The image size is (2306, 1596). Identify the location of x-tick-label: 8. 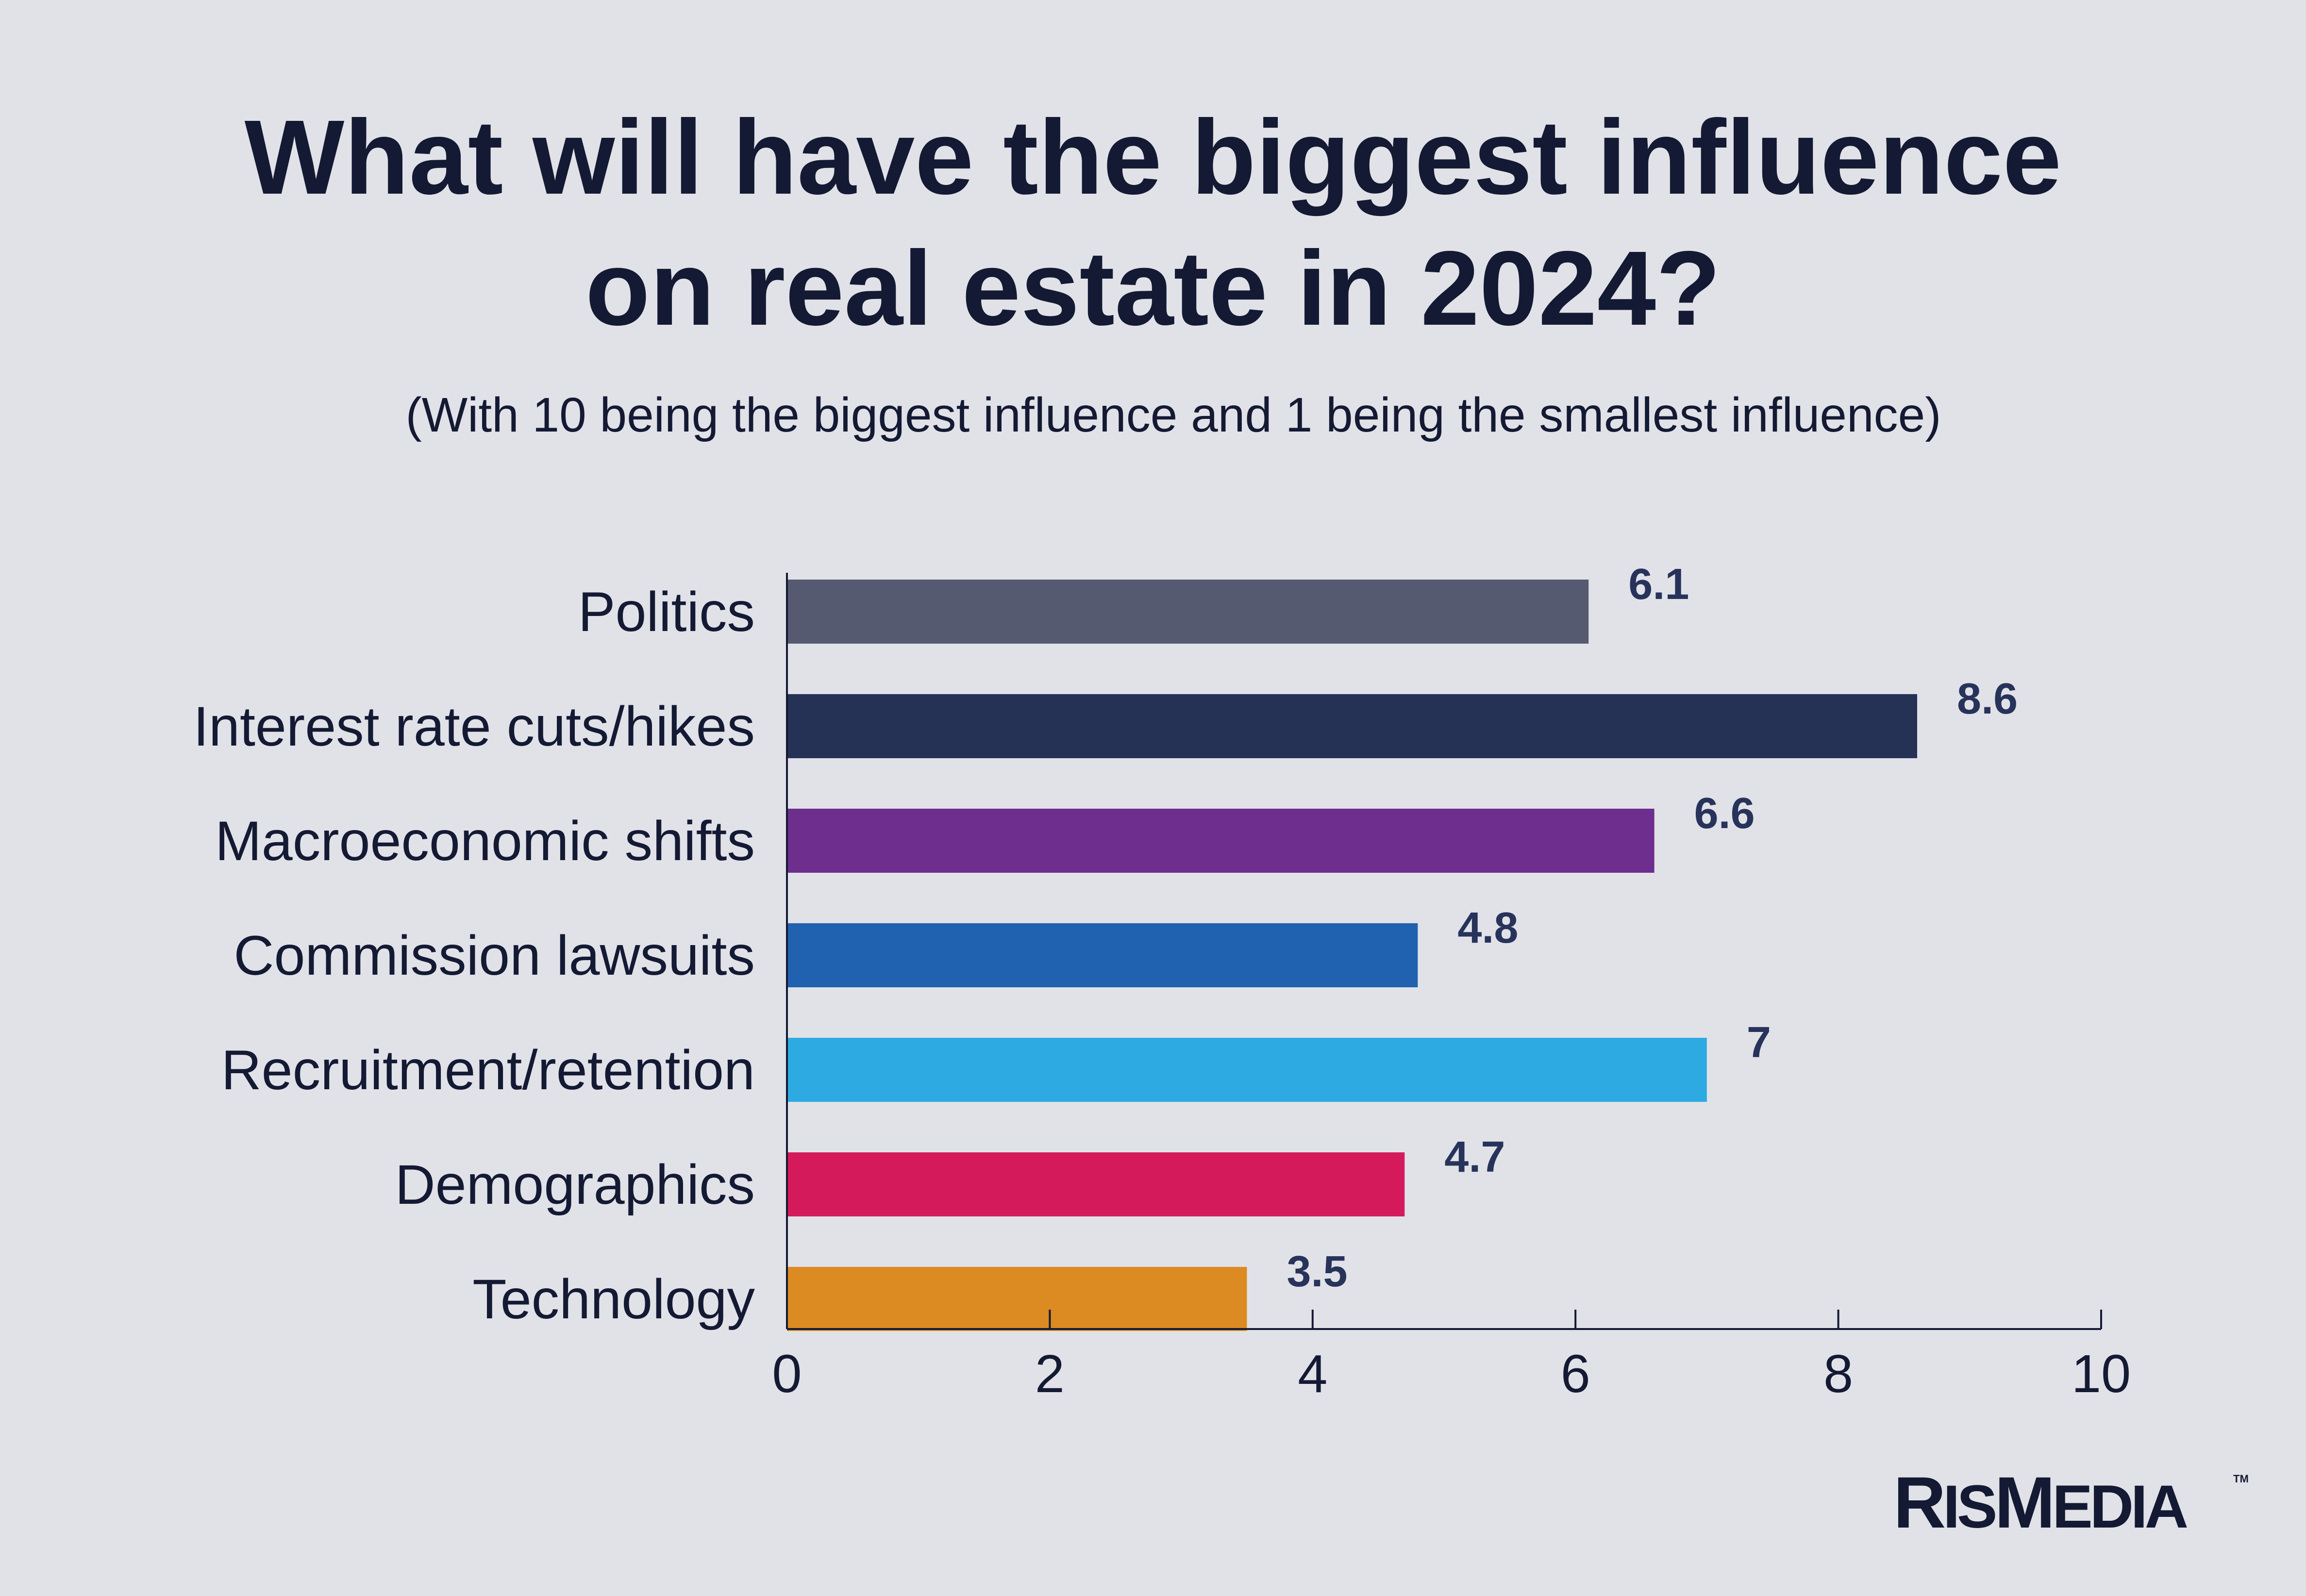
(1838, 1374).